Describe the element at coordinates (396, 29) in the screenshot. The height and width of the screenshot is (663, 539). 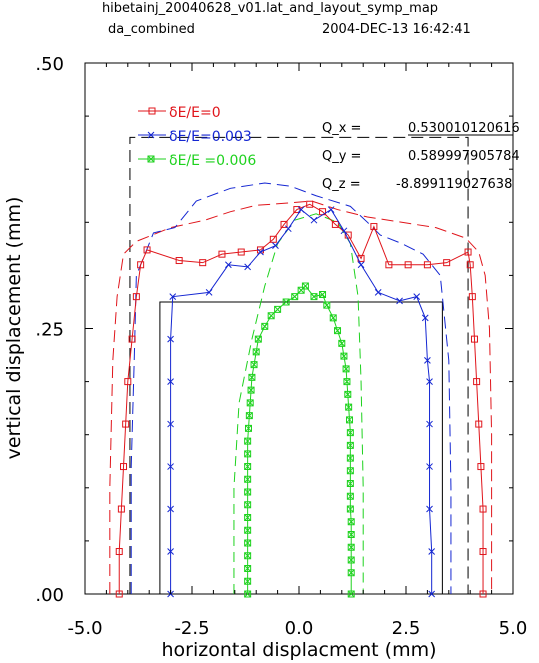
I see `header-timestamp: 2004-DEC-13 16:42:41` at that location.